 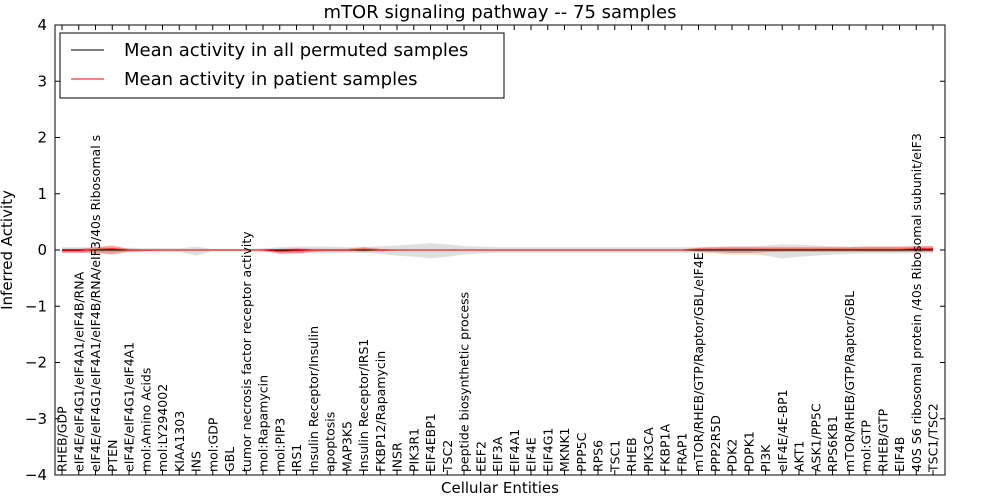 I want to click on x-tick-label: RHEB/GDP, so click(x=62, y=439).